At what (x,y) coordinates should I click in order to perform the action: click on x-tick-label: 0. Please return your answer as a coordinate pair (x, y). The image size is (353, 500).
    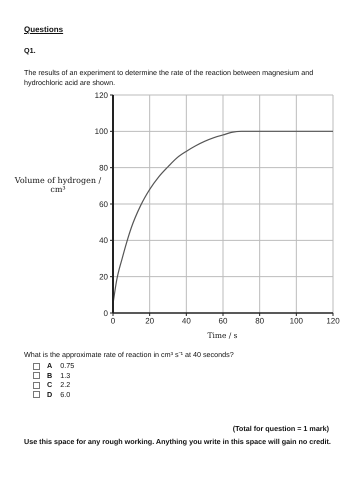
    Looking at the image, I should click on (113, 321).